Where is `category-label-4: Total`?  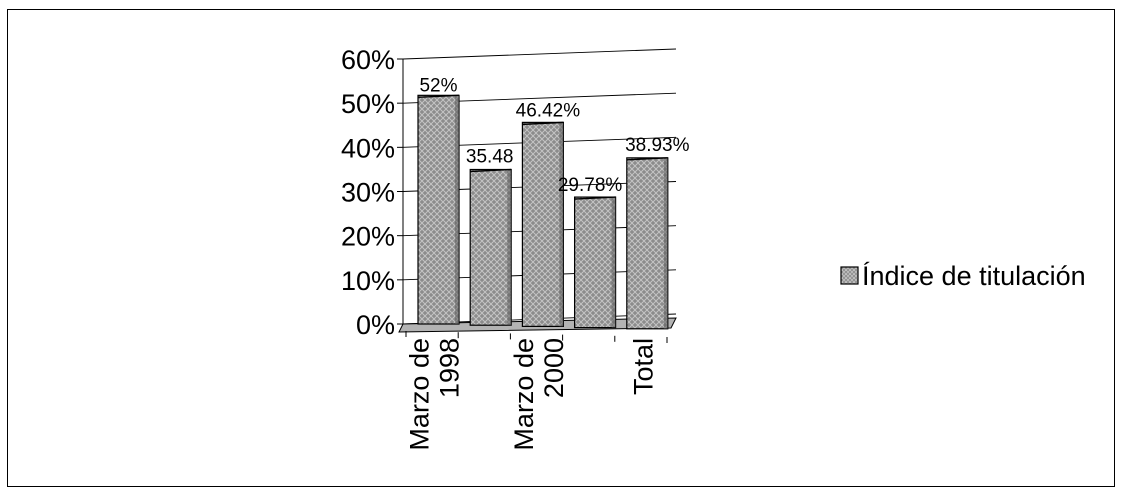 category-label-4: Total is located at coordinates (643, 366).